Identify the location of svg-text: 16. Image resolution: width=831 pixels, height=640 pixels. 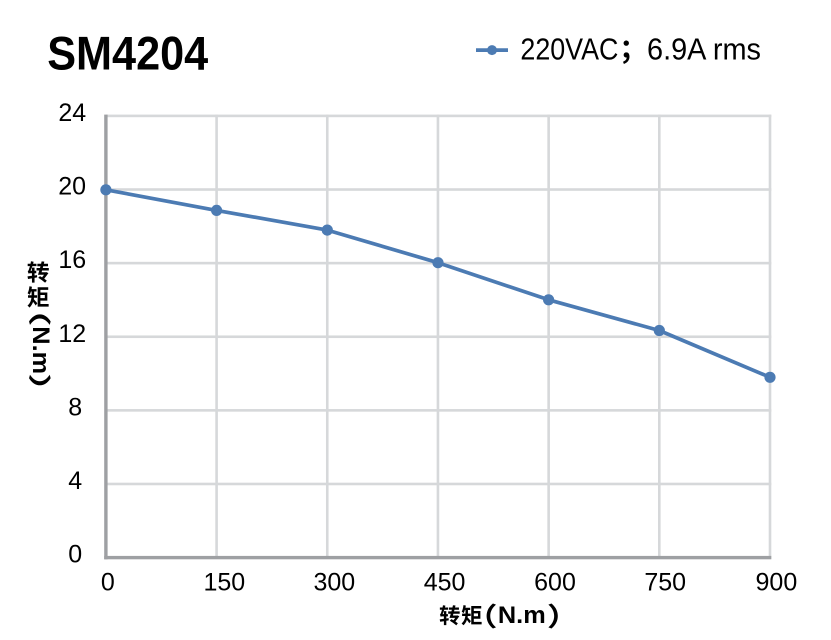
(72, 260).